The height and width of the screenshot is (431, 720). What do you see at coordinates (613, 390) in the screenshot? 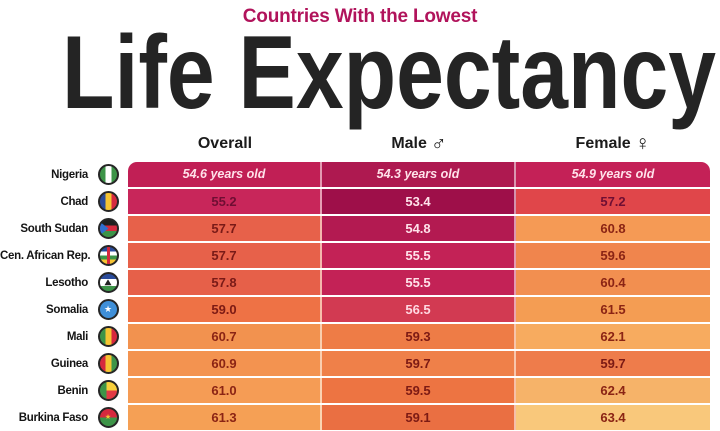
I see `value-cell: 62.4` at bounding box center [613, 390].